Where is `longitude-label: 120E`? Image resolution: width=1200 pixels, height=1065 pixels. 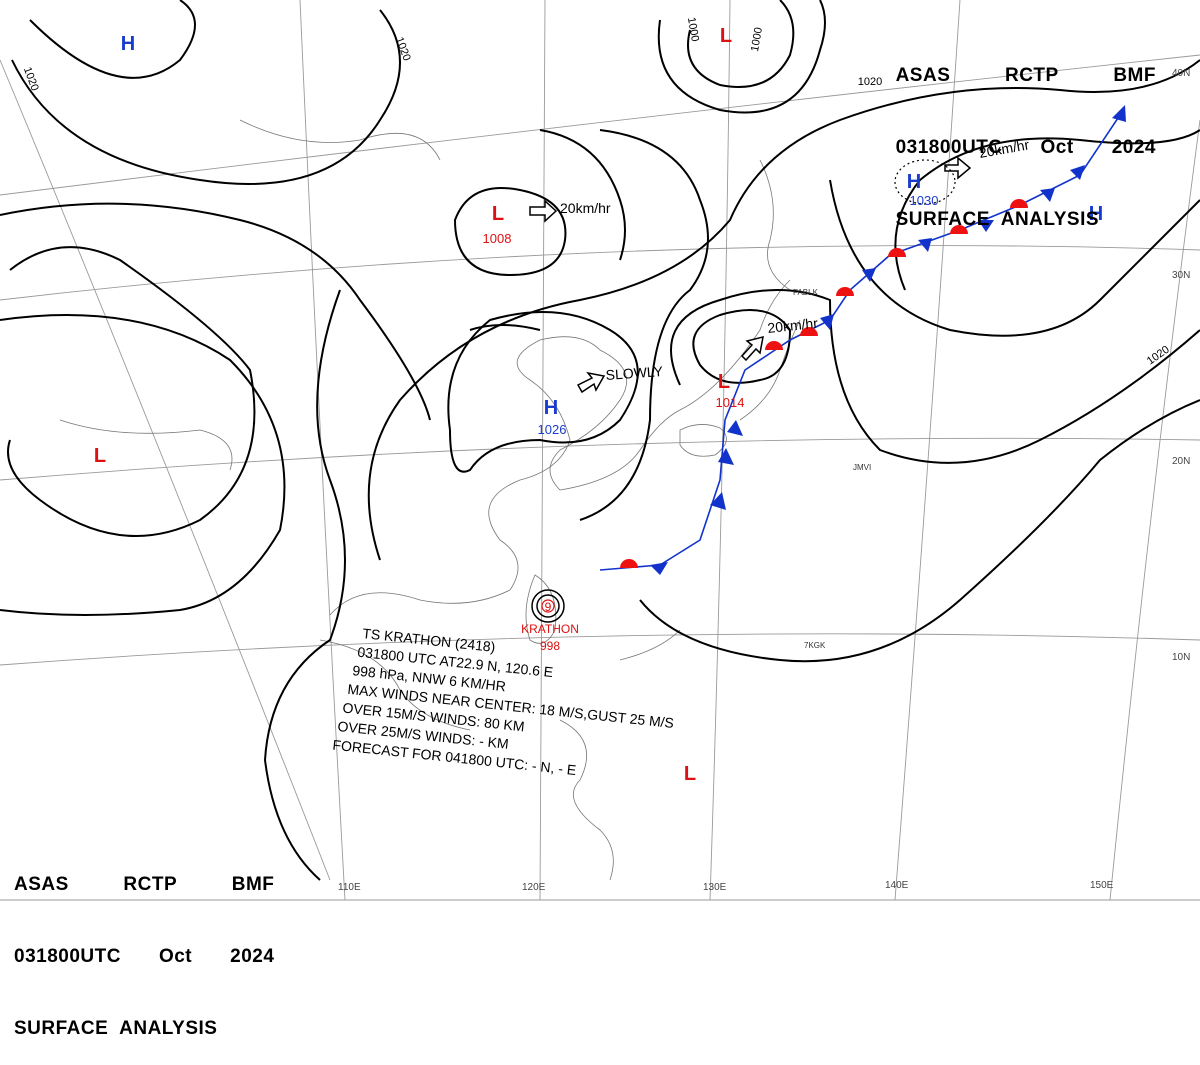 longitude-label: 120E is located at coordinates (534, 887).